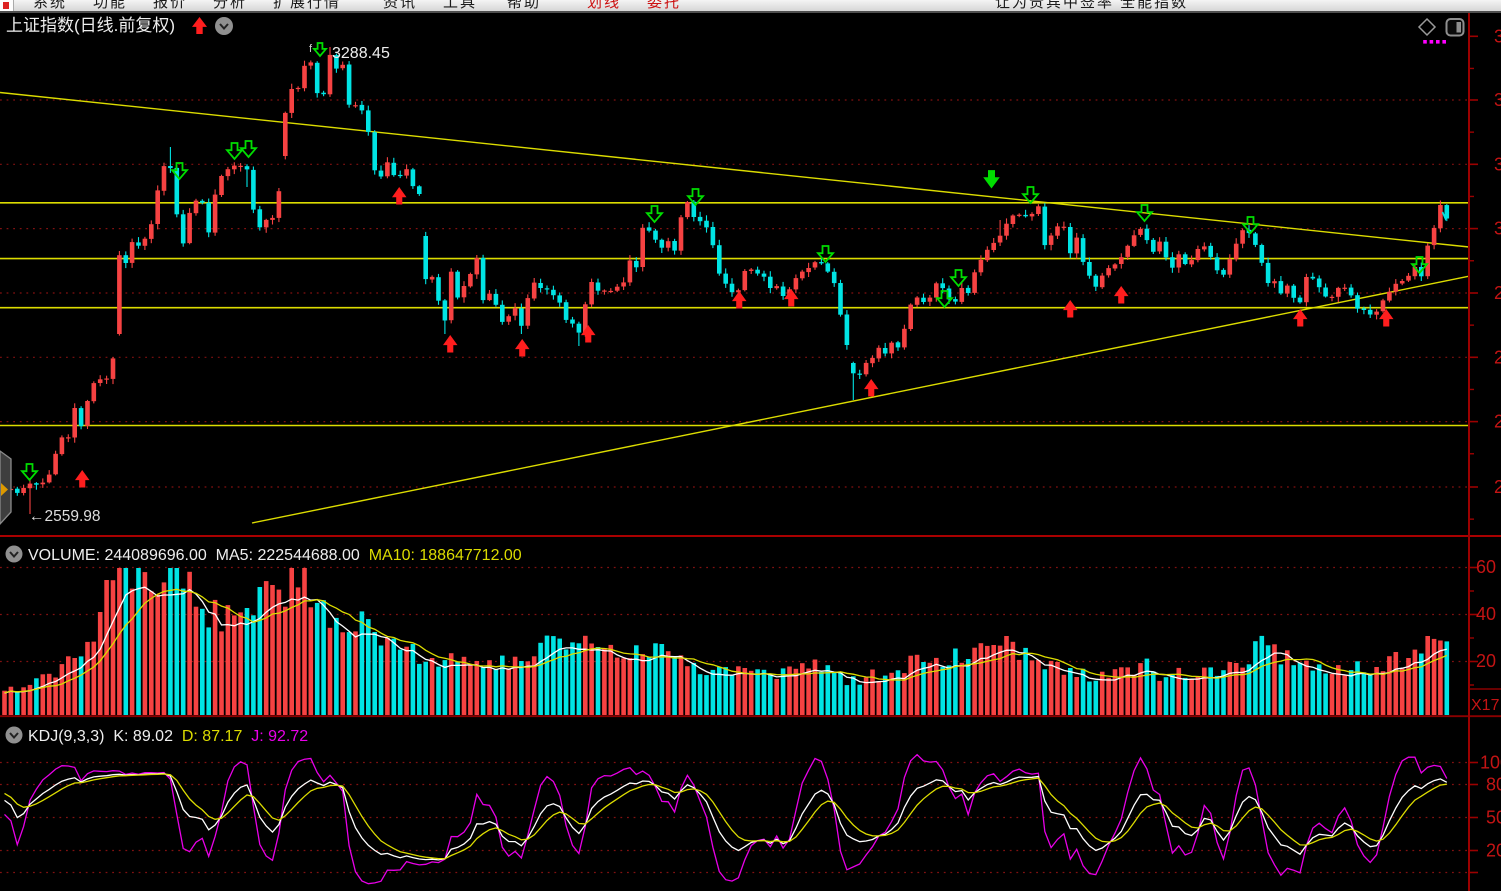 The image size is (1501, 891). Describe the element at coordinates (361, 53) in the screenshot. I see `svg-text: 3288.45` at that location.